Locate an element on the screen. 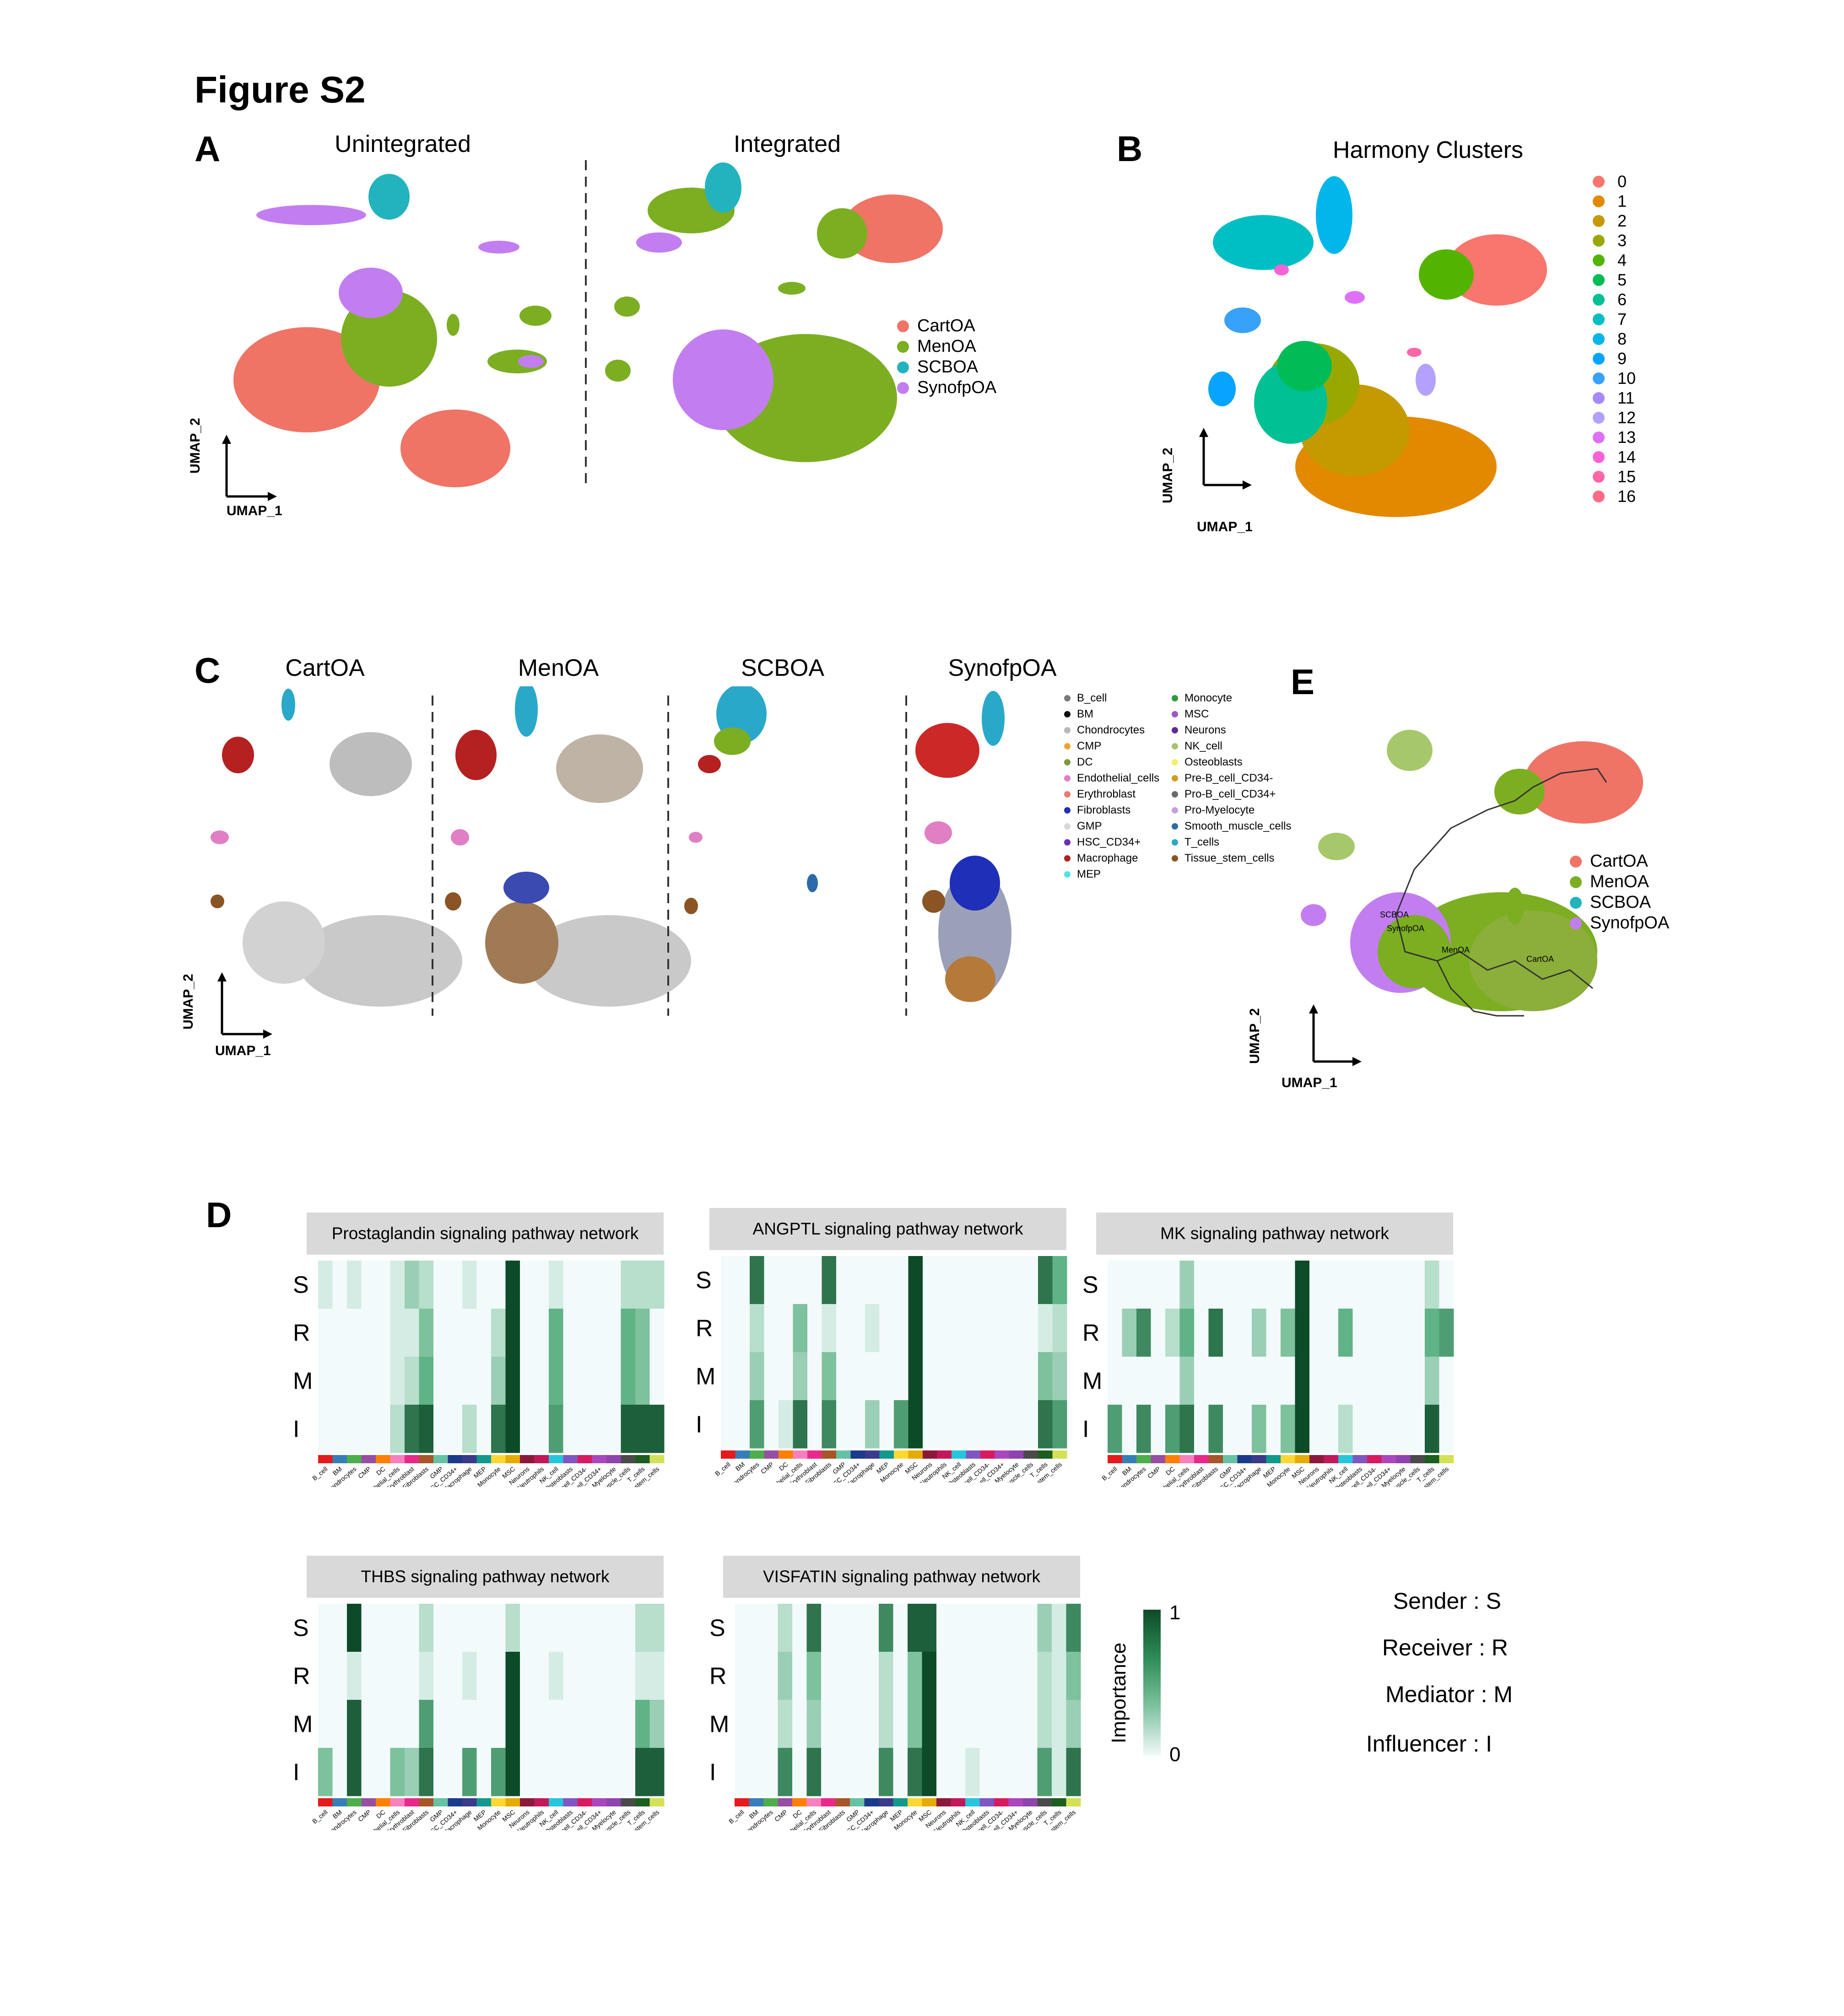  panel-c-title-2: MenOA is located at coordinates (558, 668).